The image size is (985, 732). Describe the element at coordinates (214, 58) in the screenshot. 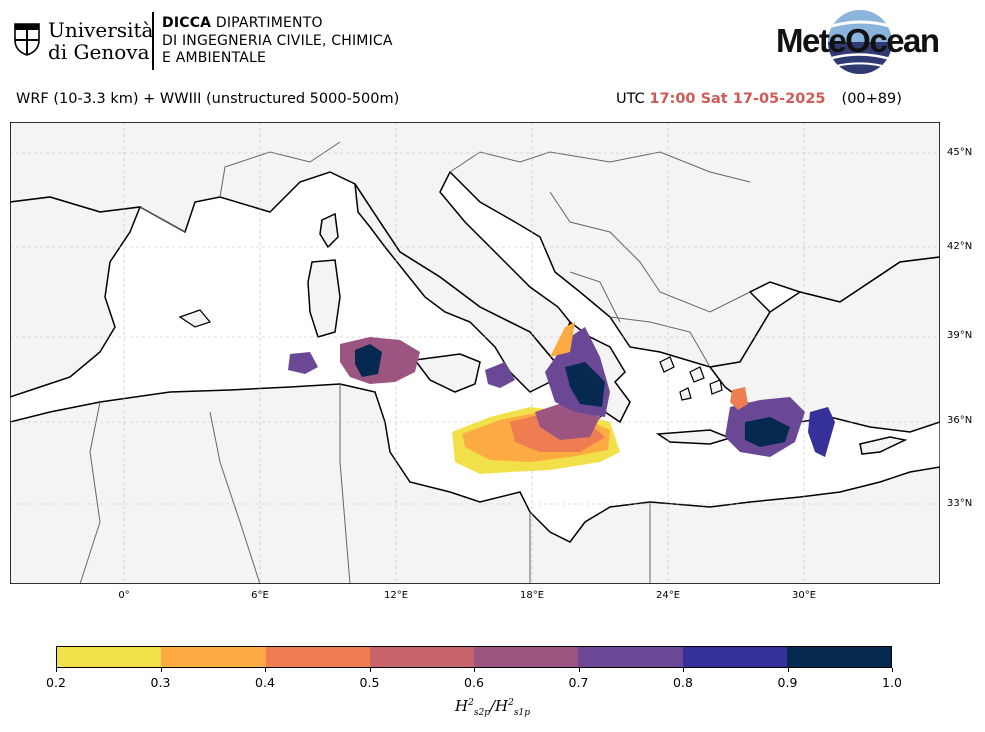

I see `department-line3: E AMBIENTALE` at that location.